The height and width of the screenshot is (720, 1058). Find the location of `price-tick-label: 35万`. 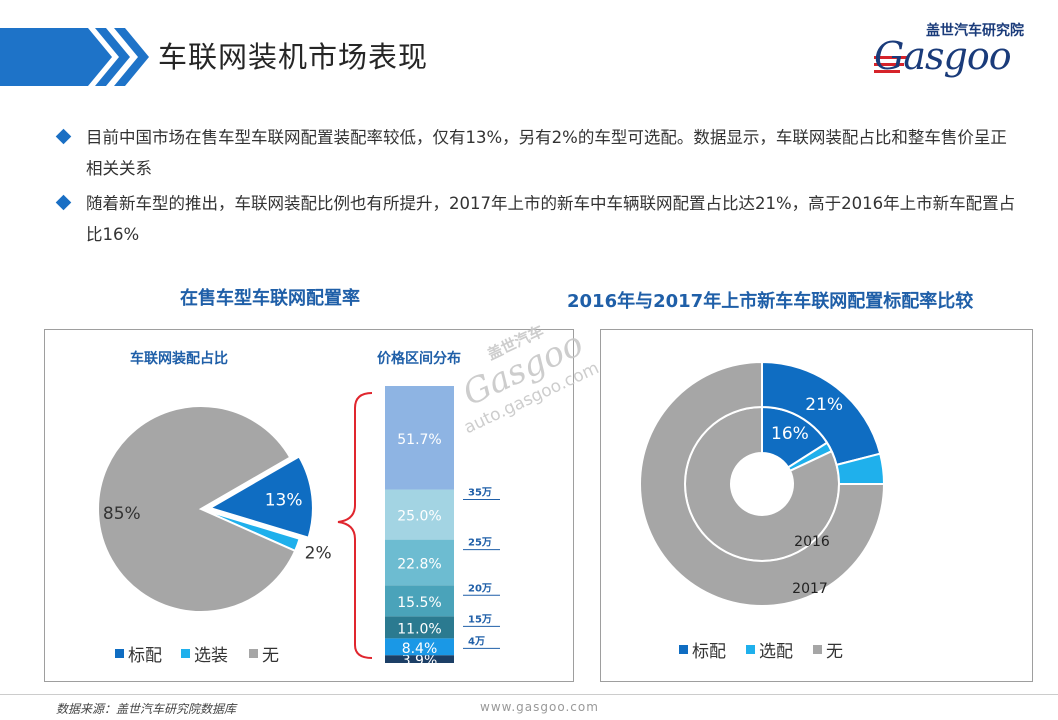

price-tick-label: 35万 is located at coordinates (480, 493).